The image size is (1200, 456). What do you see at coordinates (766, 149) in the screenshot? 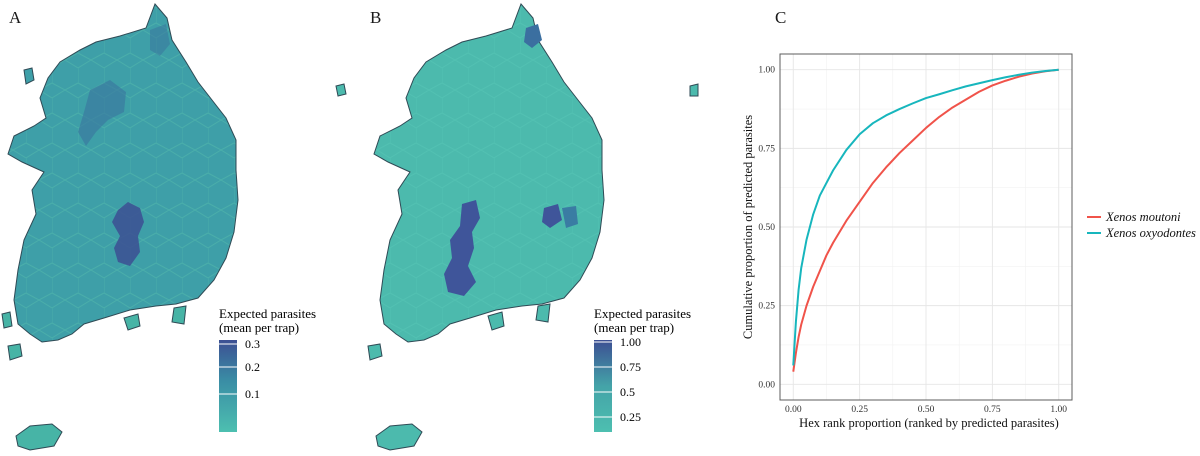
I see `y-tick-label: 0.75` at bounding box center [766, 149].